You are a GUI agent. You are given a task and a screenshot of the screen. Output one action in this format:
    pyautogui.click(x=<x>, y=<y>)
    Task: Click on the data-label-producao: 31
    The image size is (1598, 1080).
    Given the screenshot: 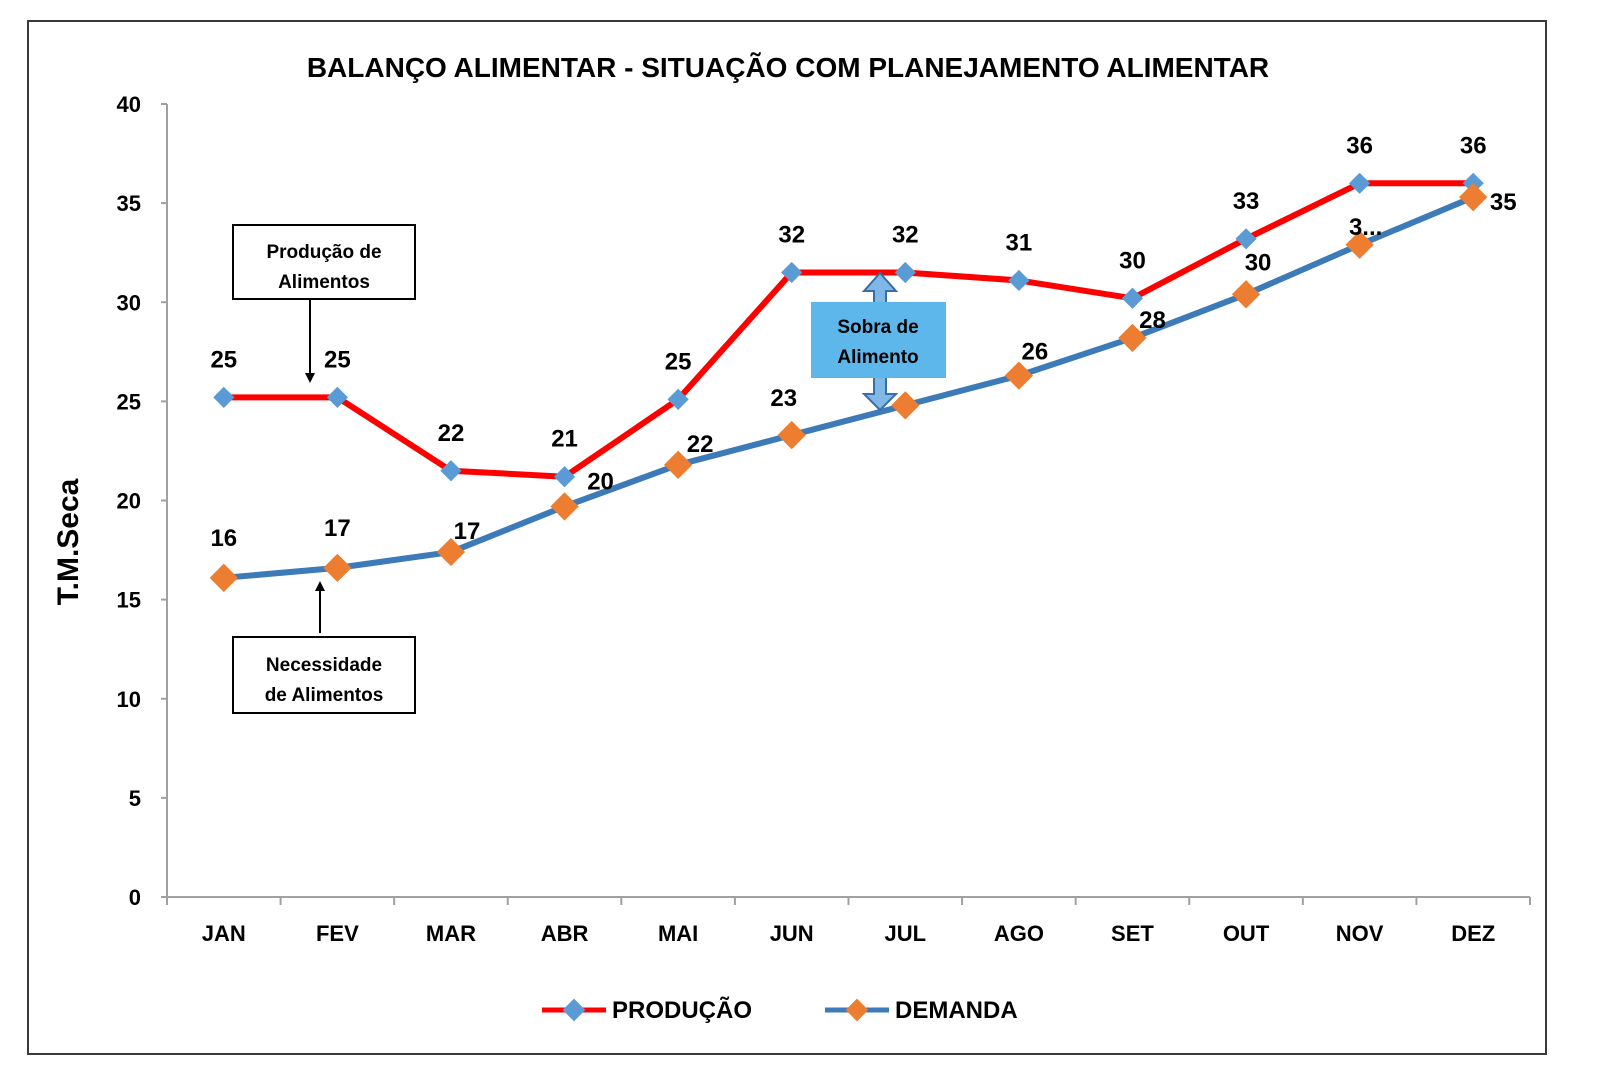 What is the action you would take?
    pyautogui.click(x=1019, y=242)
    